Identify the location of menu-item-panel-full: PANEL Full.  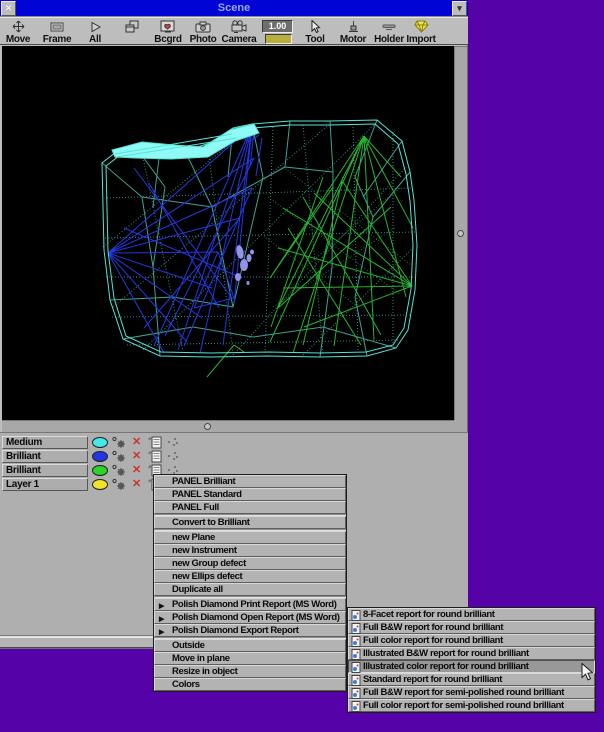
(250, 507).